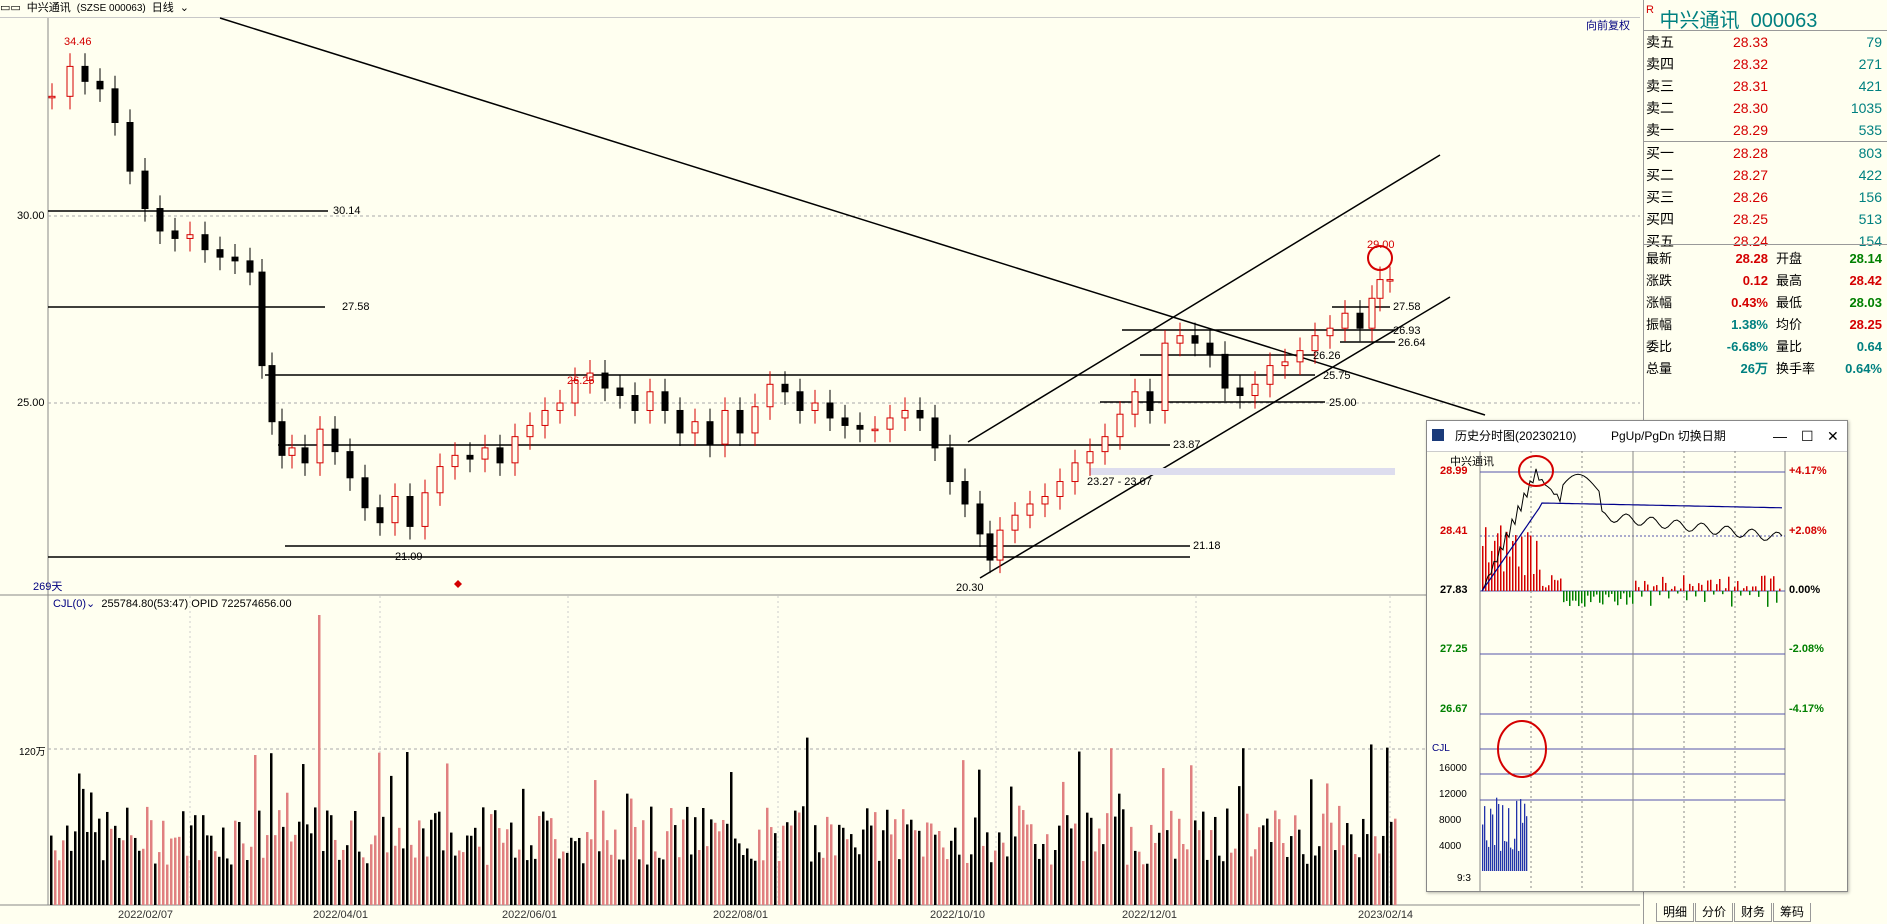 Image resolution: width=1887 pixels, height=924 pixels. What do you see at coordinates (1806, 709) in the screenshot?
I see `popup-right-tick: -4.17%` at bounding box center [1806, 709].